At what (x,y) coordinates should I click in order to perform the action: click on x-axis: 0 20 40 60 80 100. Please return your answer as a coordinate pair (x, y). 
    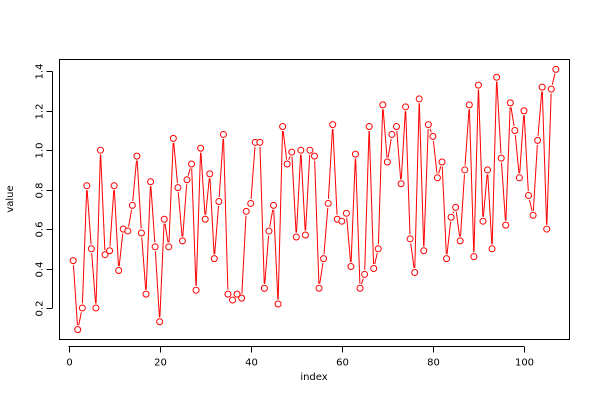
    Looking at the image, I should click on (300, 357).